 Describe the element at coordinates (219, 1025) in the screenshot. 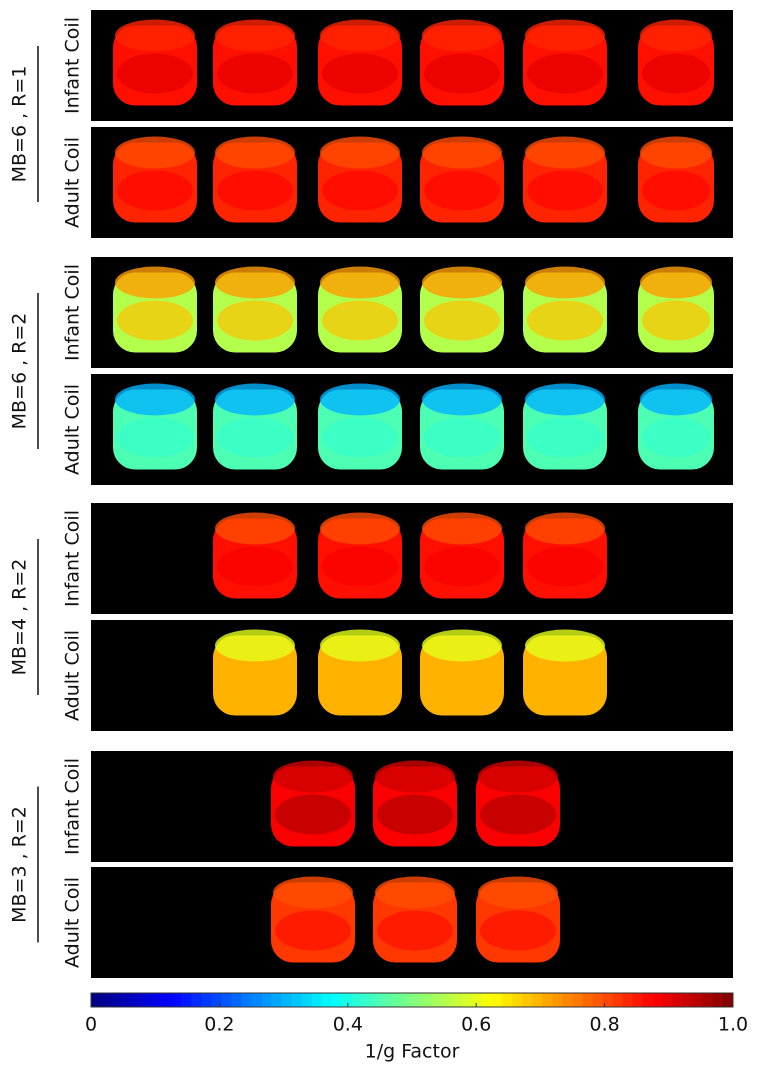

I see `colorbar-tick-label: 0.2` at that location.